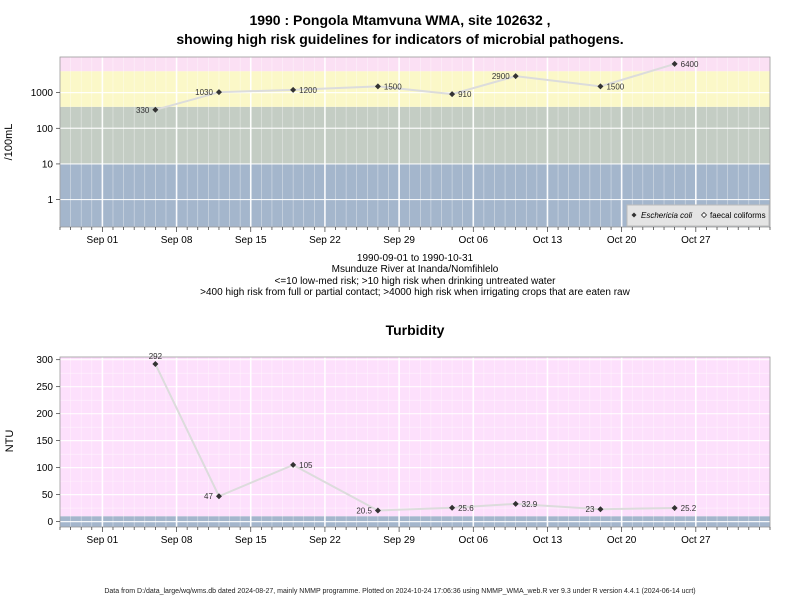 The height and width of the screenshot is (600, 800). Describe the element at coordinates (415, 269) in the screenshot. I see `site-caption: Msunduze River at Inanda/Nomfihlelo` at that location.